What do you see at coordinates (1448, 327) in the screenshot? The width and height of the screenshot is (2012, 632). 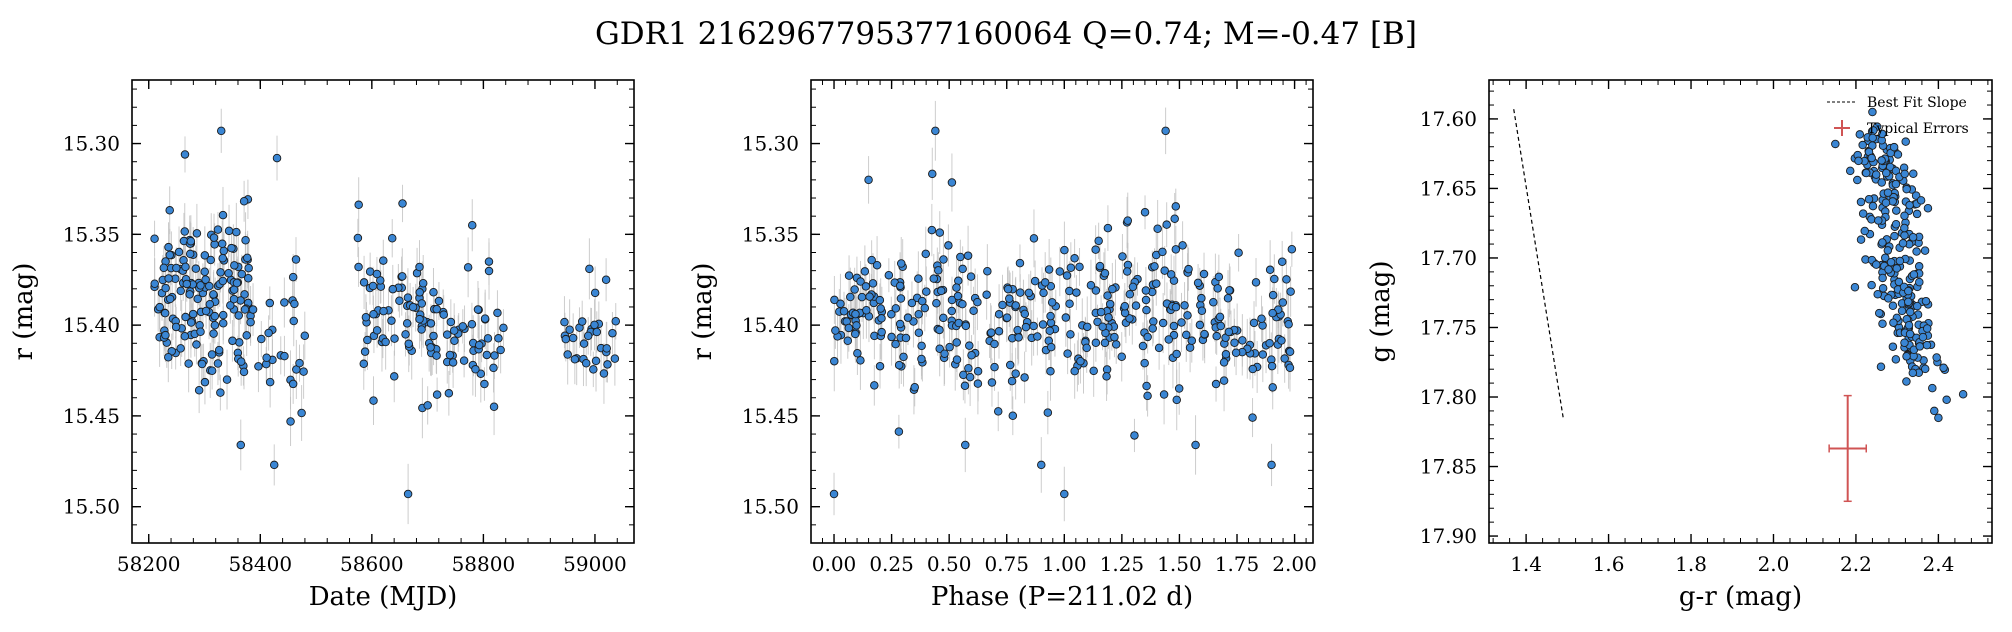 I see `y-tick-label: 17.75` at bounding box center [1448, 327].